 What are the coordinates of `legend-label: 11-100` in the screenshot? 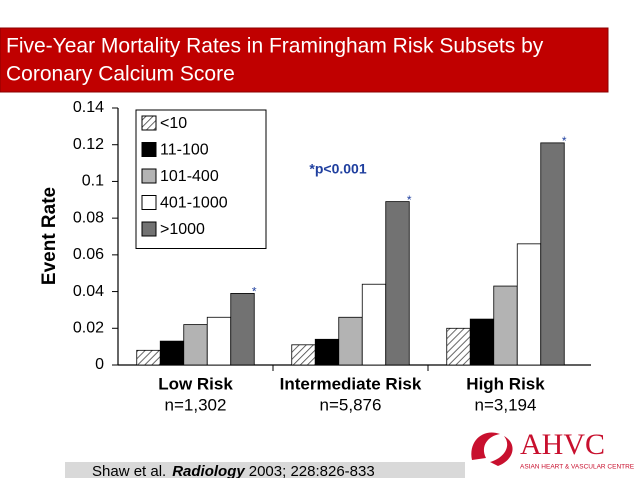 It's located at (184, 150).